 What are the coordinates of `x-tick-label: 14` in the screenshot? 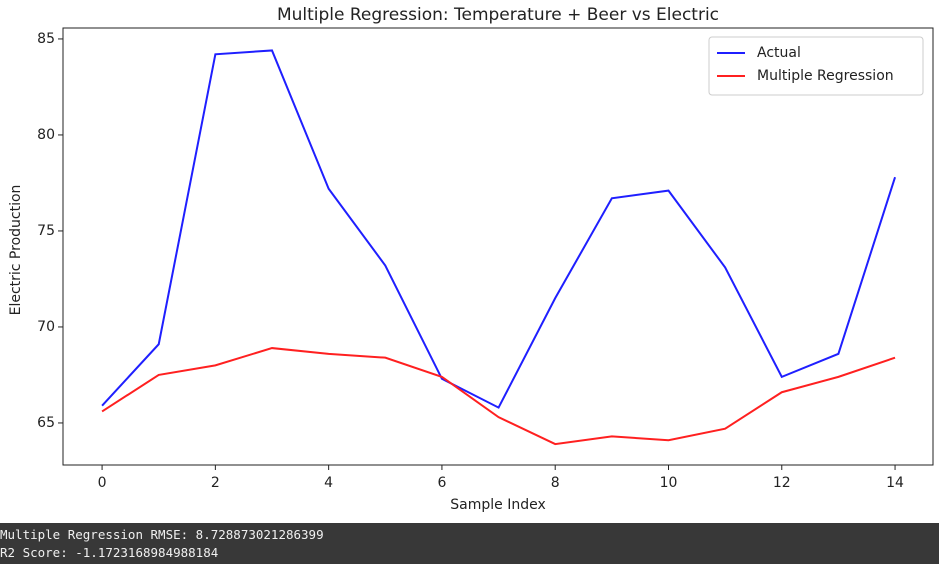 It's located at (895, 483).